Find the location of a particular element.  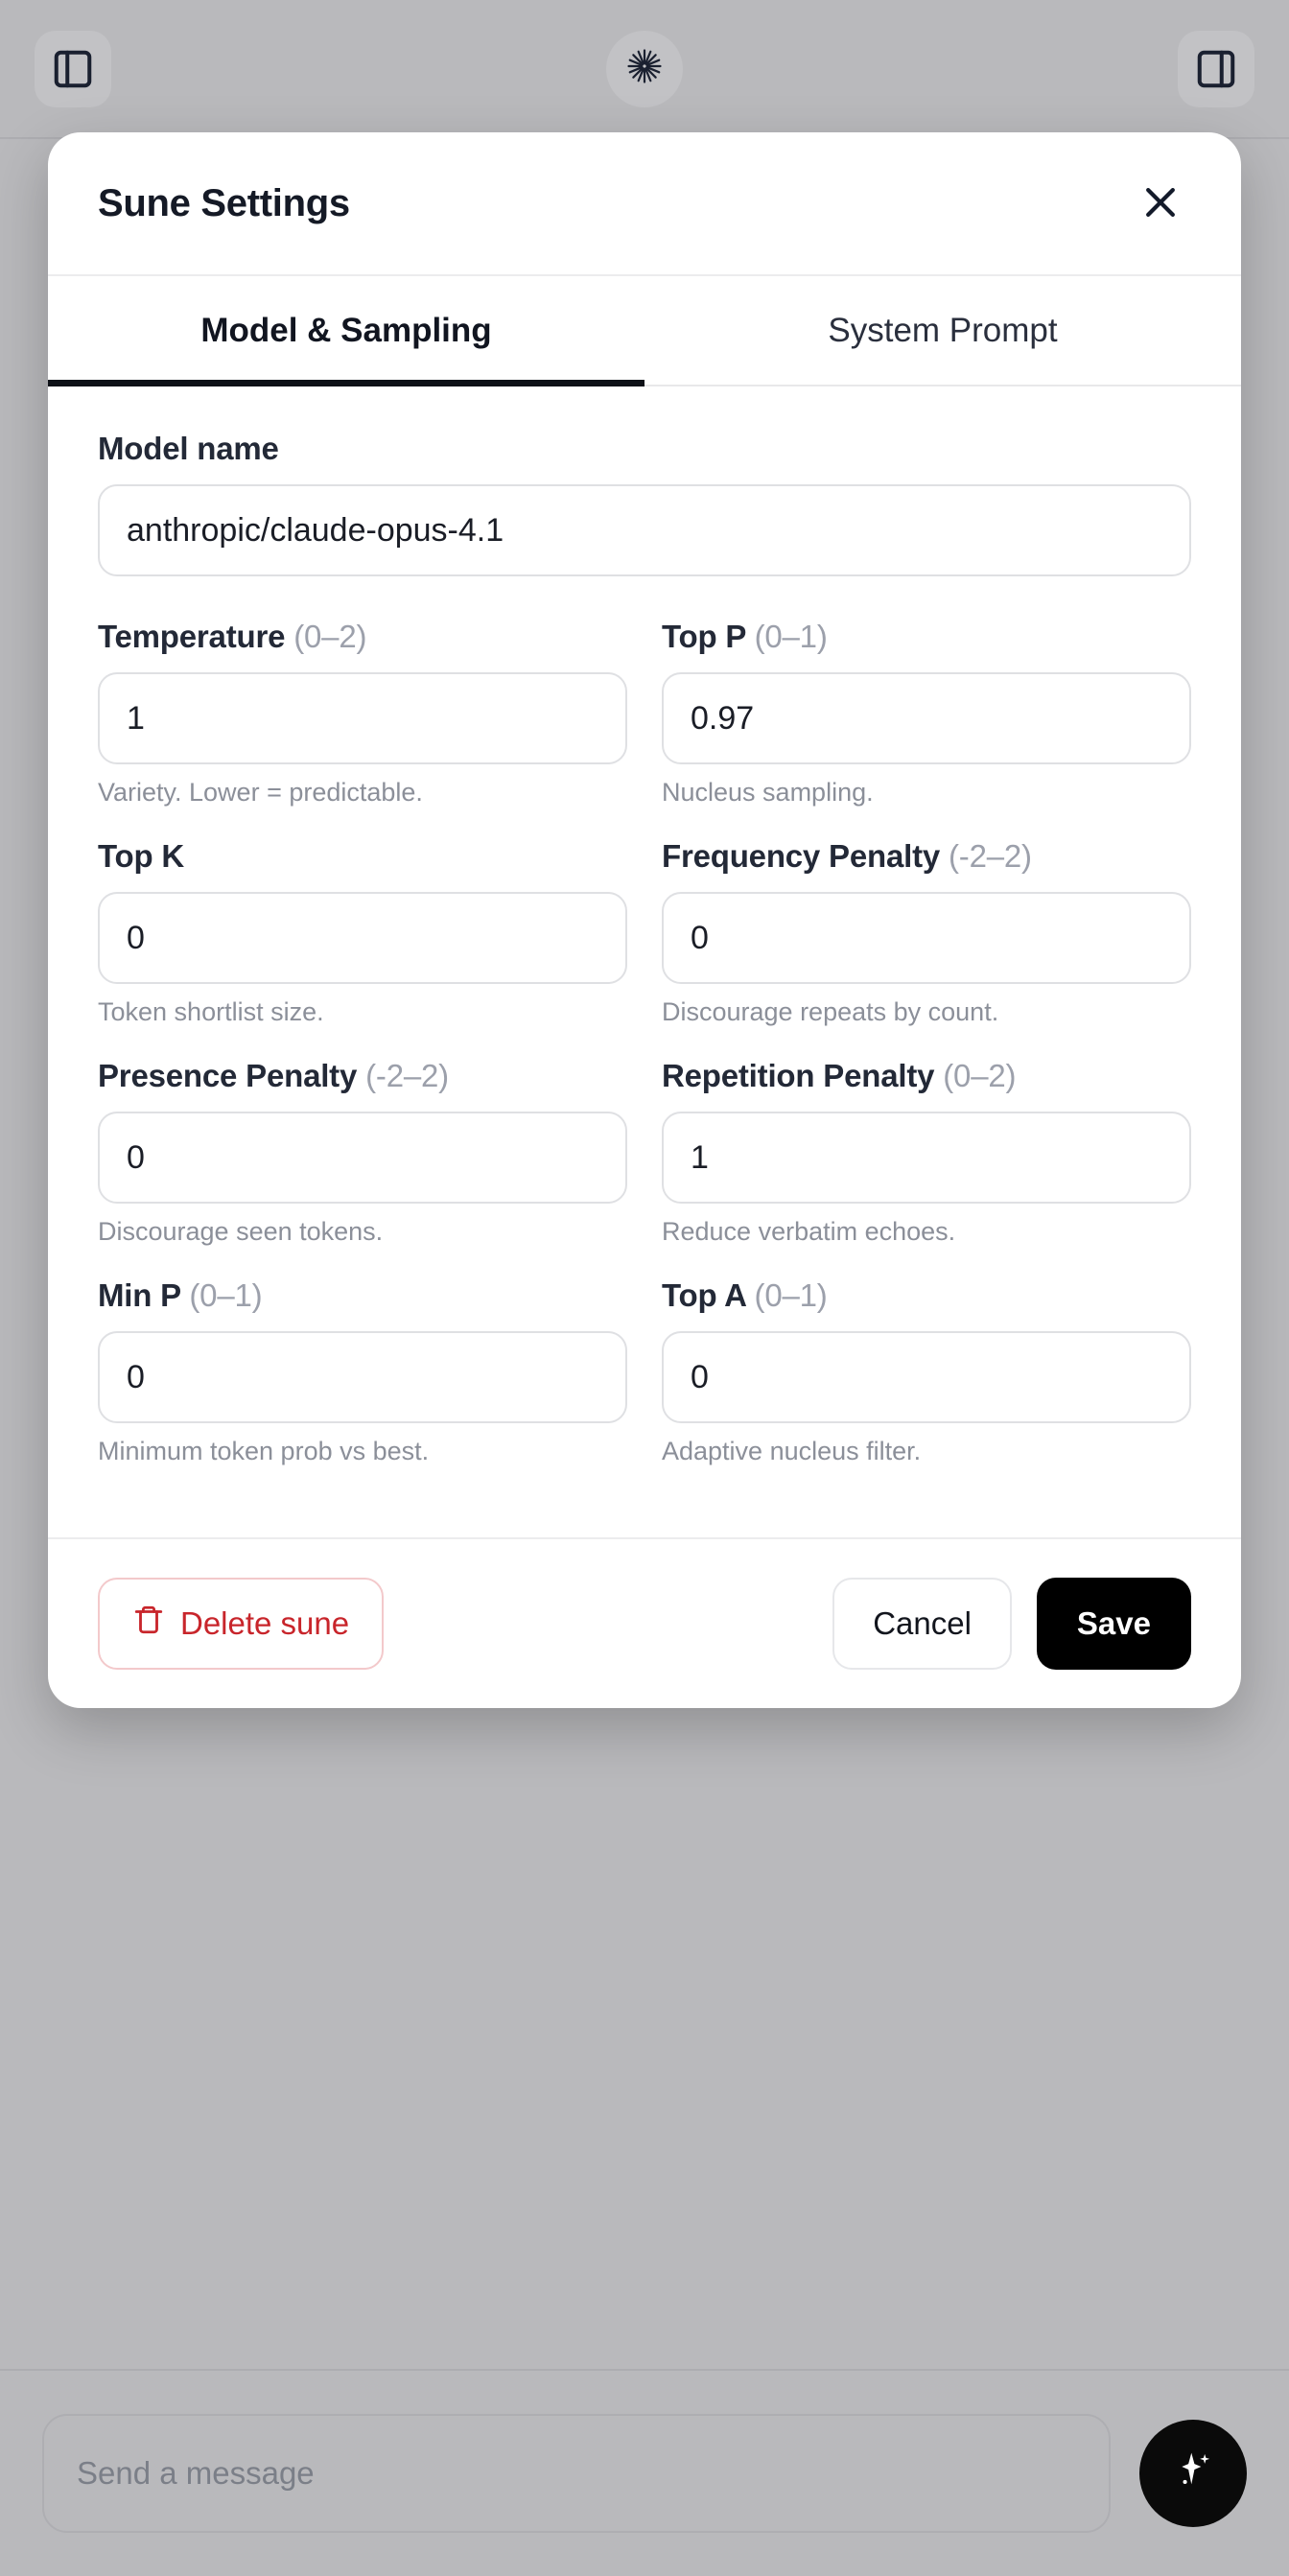

delete-sune-button: Delete sune is located at coordinates (241, 1624).